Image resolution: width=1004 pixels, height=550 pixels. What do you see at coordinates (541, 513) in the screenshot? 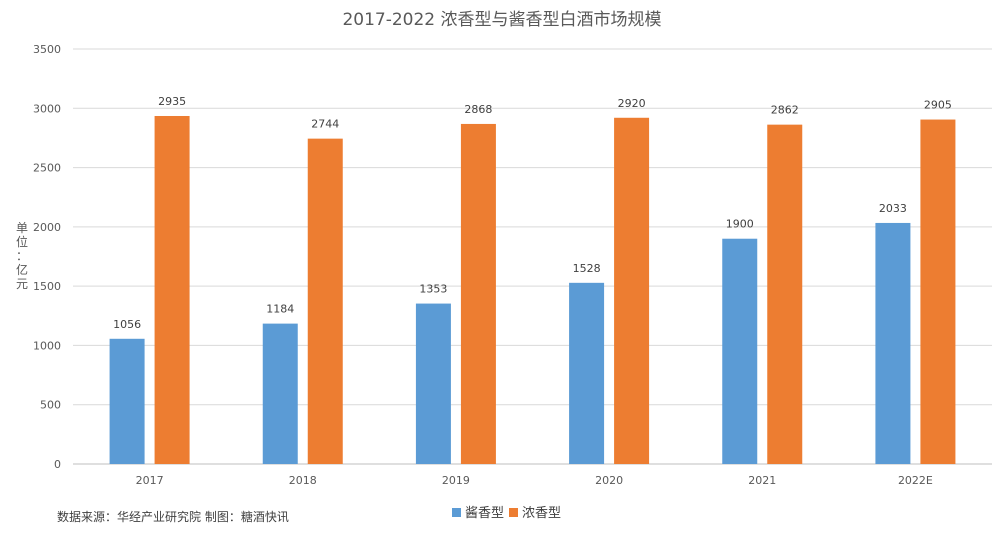
I see `legend-label: 浓香型` at bounding box center [541, 513].